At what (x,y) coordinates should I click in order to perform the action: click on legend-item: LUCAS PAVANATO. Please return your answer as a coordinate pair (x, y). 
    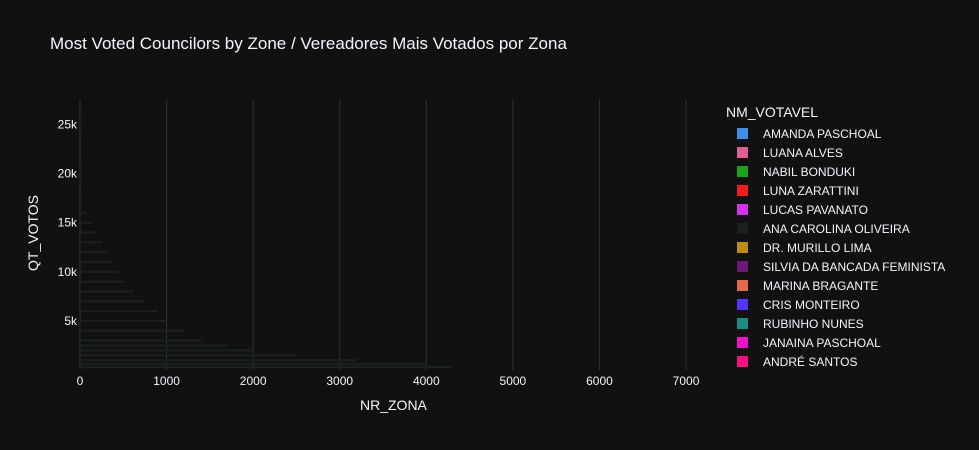
    Looking at the image, I should click on (835, 209).